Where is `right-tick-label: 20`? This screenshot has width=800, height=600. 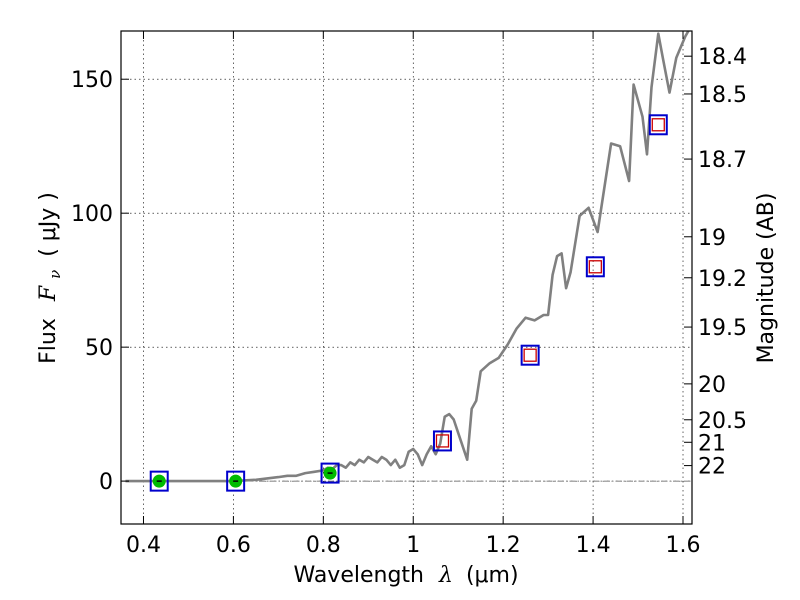
right-tick-label: 20 is located at coordinates (712, 385).